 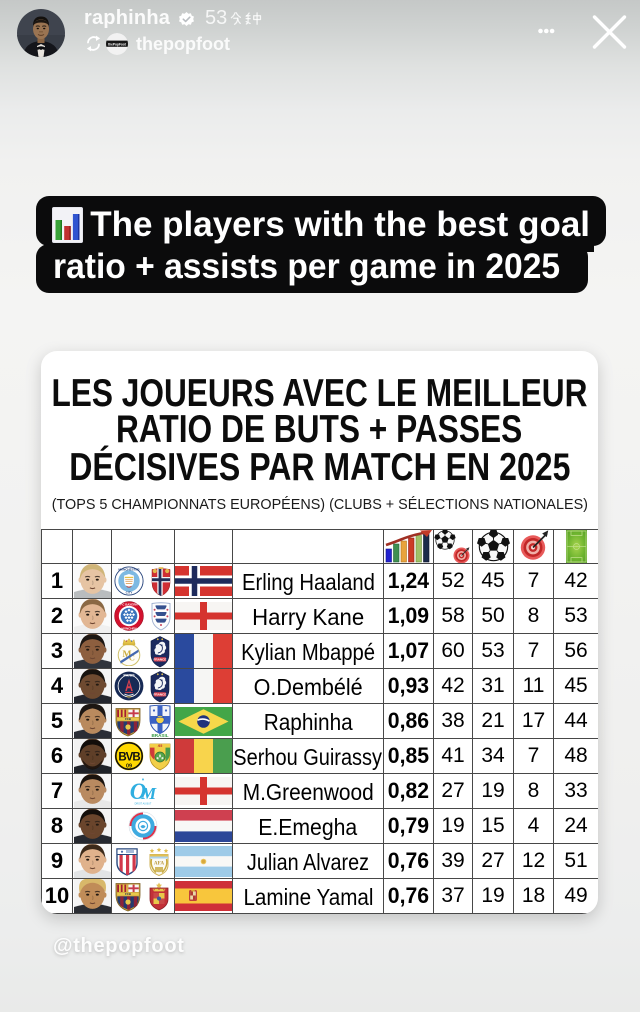 I want to click on svg-text: O, so click(x=138, y=791).